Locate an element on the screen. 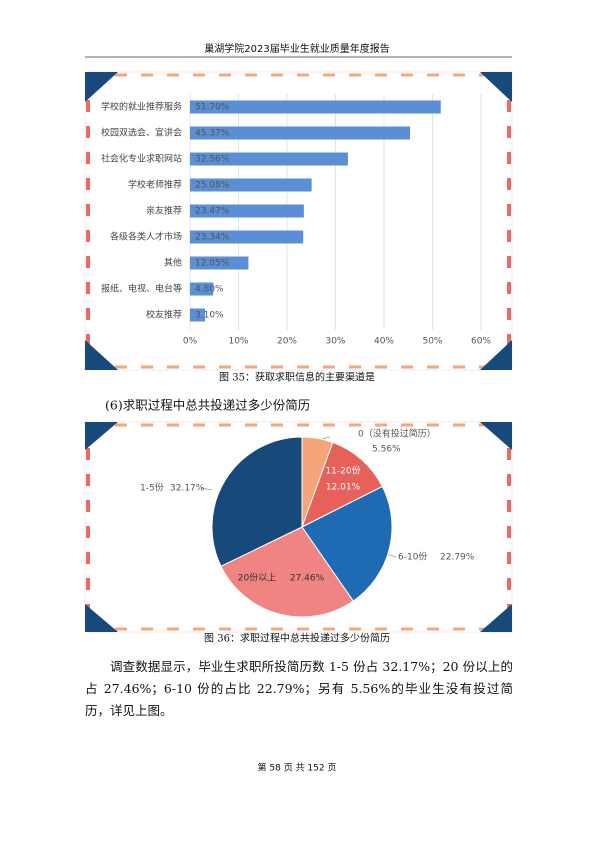  data-label: 3.10% is located at coordinates (209, 316).